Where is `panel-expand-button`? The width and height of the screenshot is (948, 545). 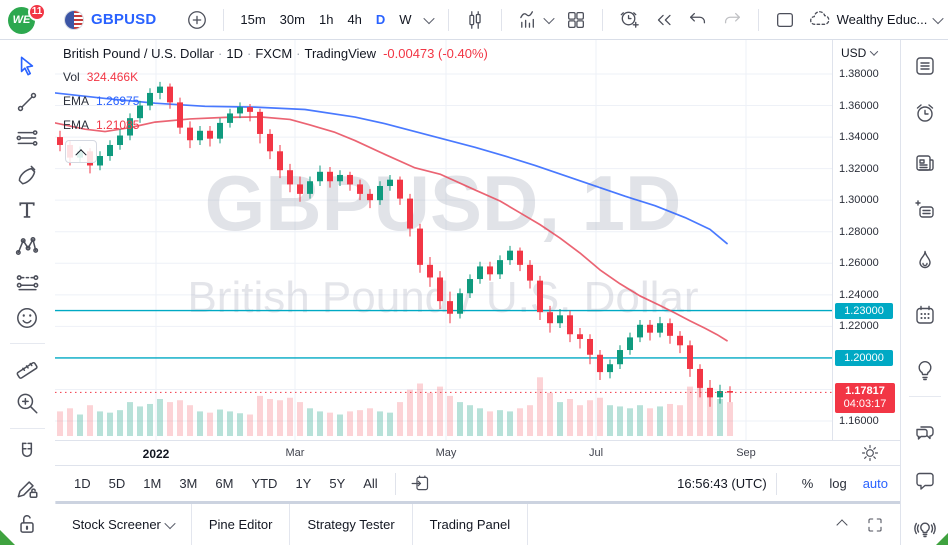
panel-expand-button is located at coordinates (840, 524).